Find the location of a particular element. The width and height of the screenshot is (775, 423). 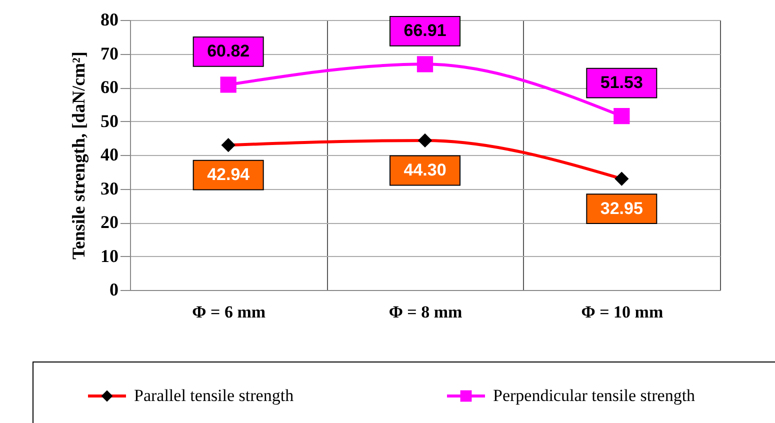

data-label: 32.95 is located at coordinates (621, 208).